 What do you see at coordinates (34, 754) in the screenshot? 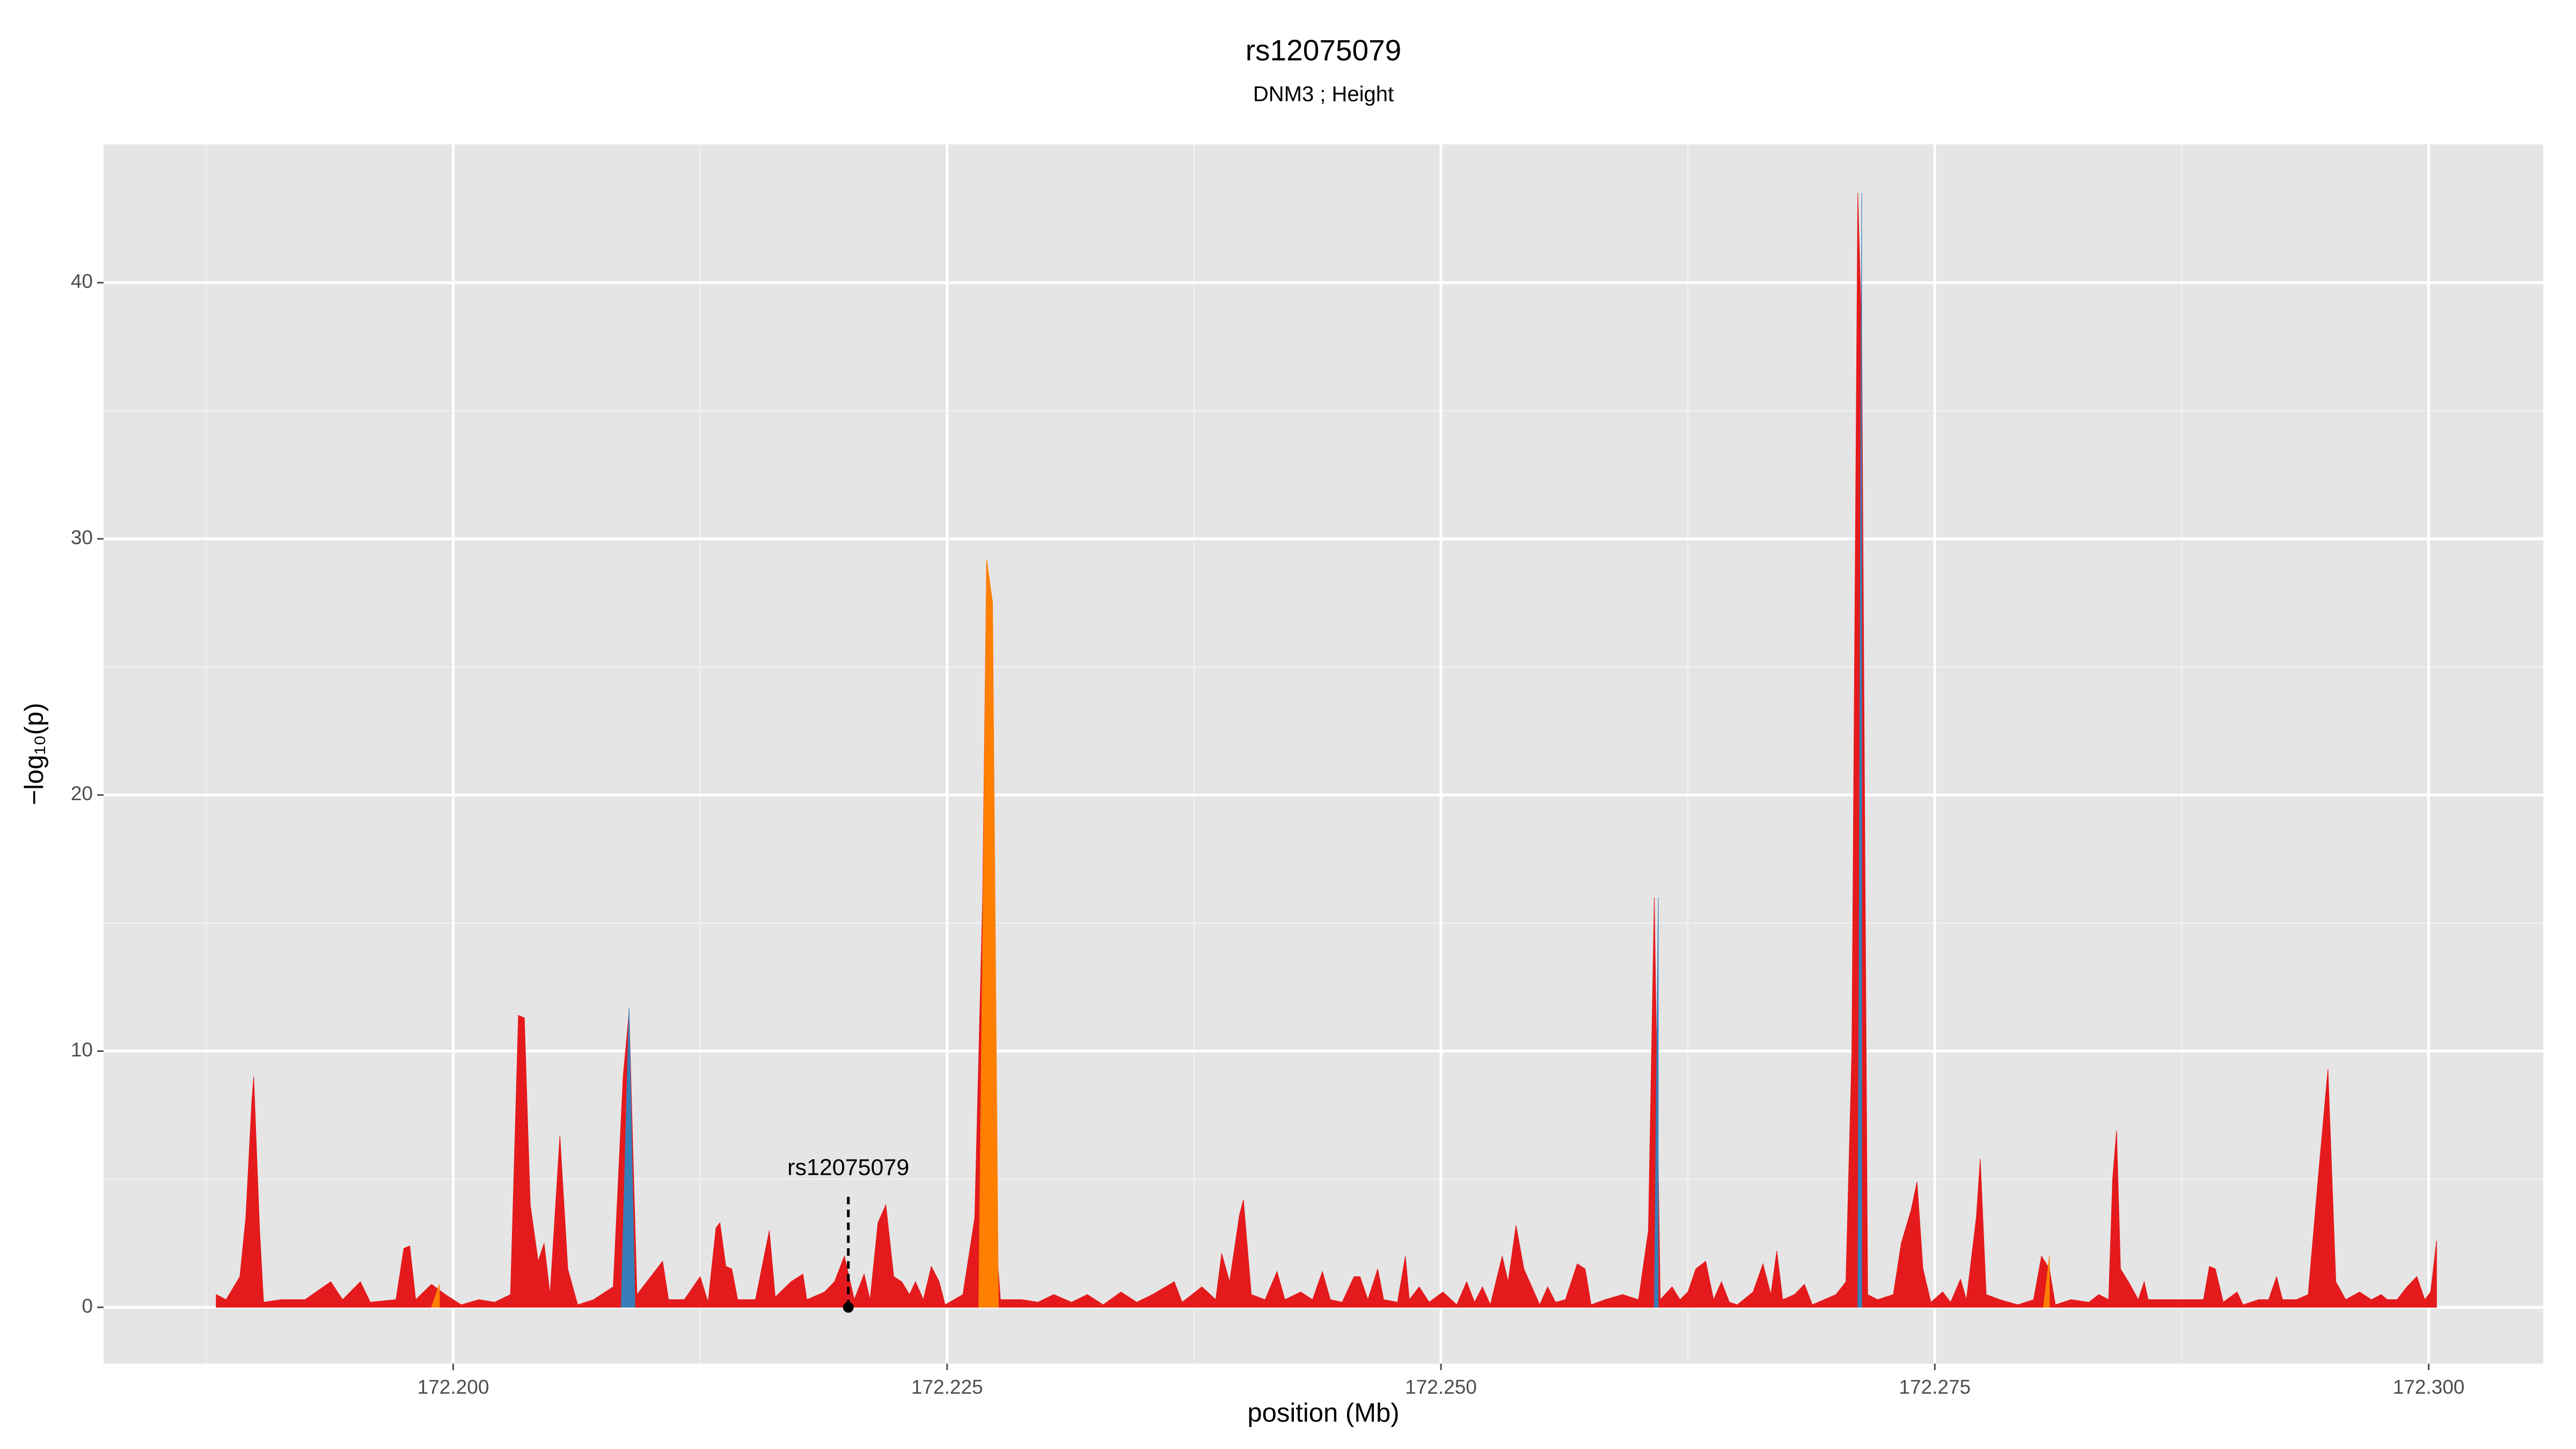
I see `y-axis-label: −log₁₀(p)` at bounding box center [34, 754].